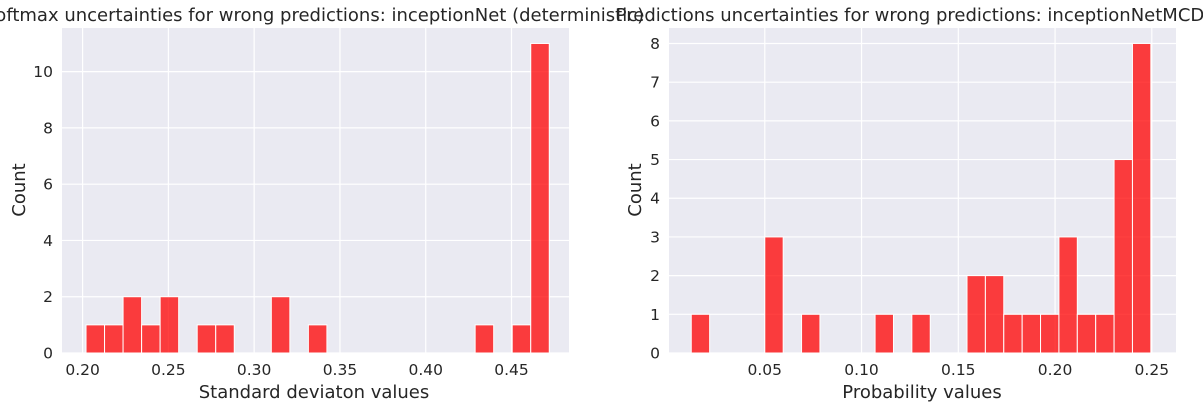 The height and width of the screenshot is (407, 1203). I want to click on x-tick-label: 0.10, so click(861, 370).